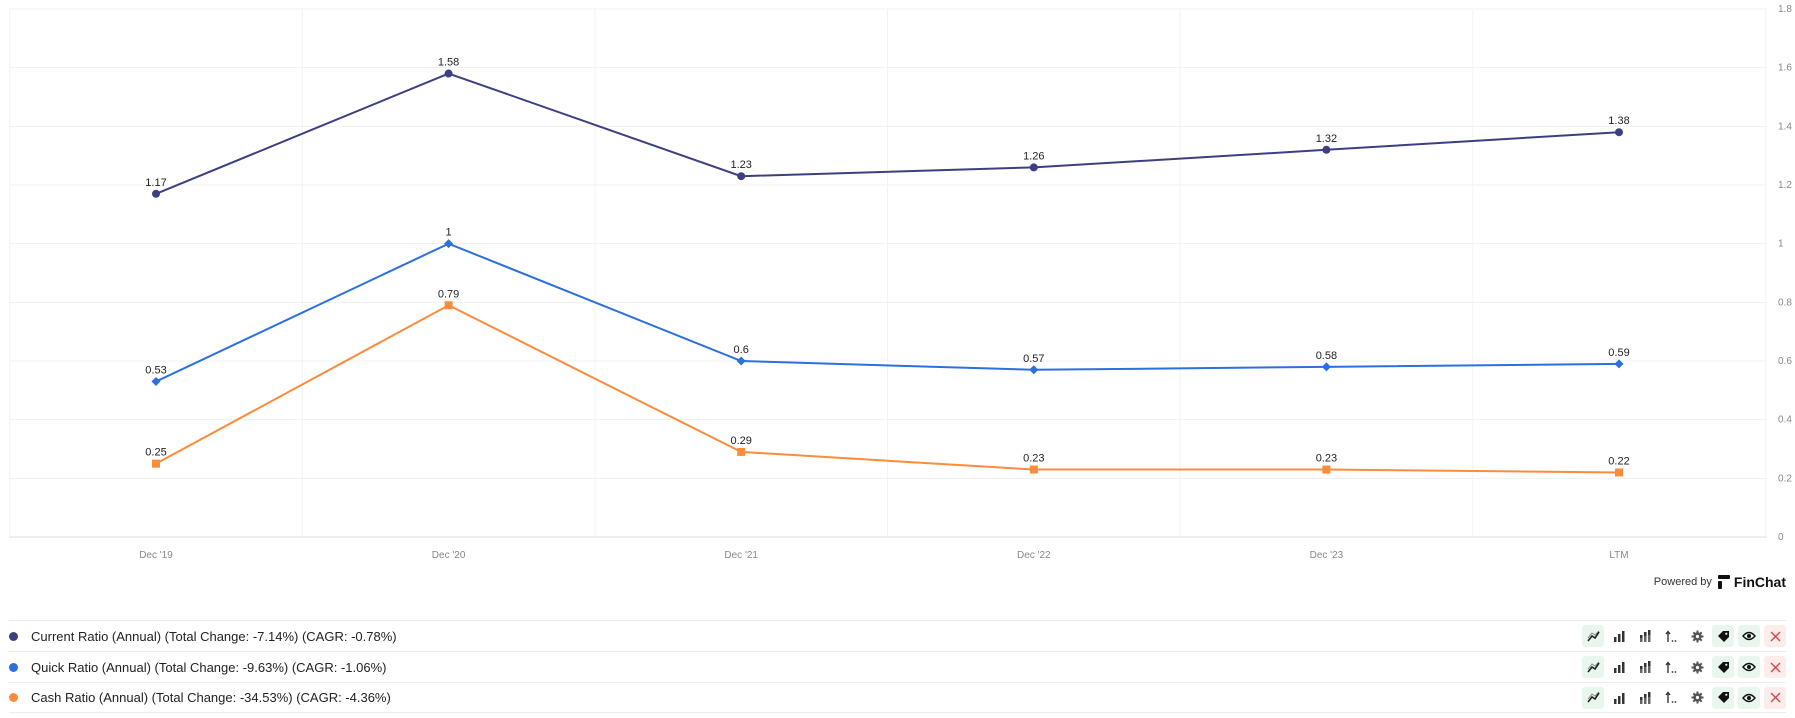 The width and height of the screenshot is (1795, 718). I want to click on powered-by: Powered by FinChat, so click(1720, 582).